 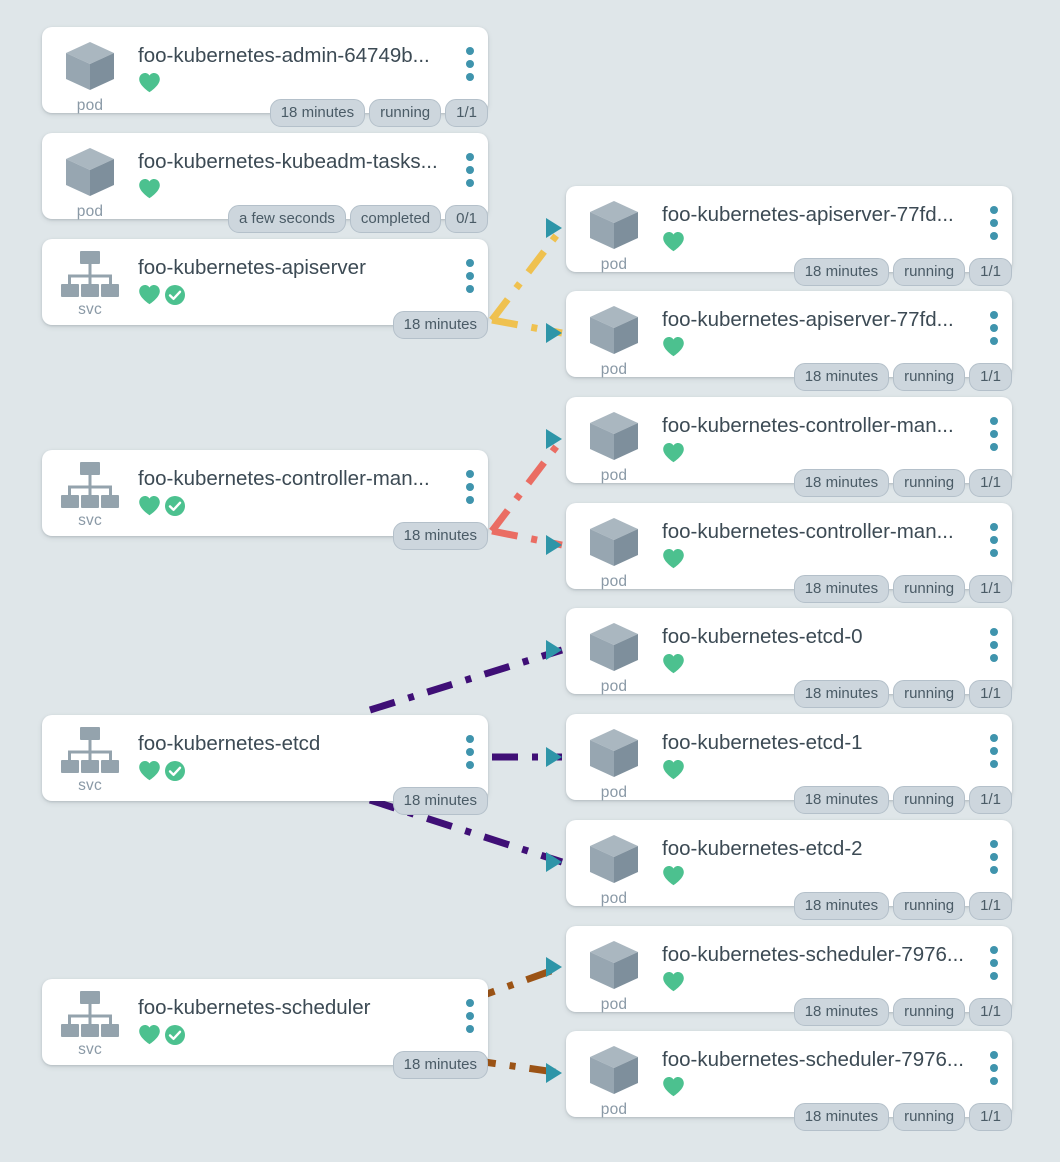 I want to click on node-icon: svc, so click(x=90, y=489).